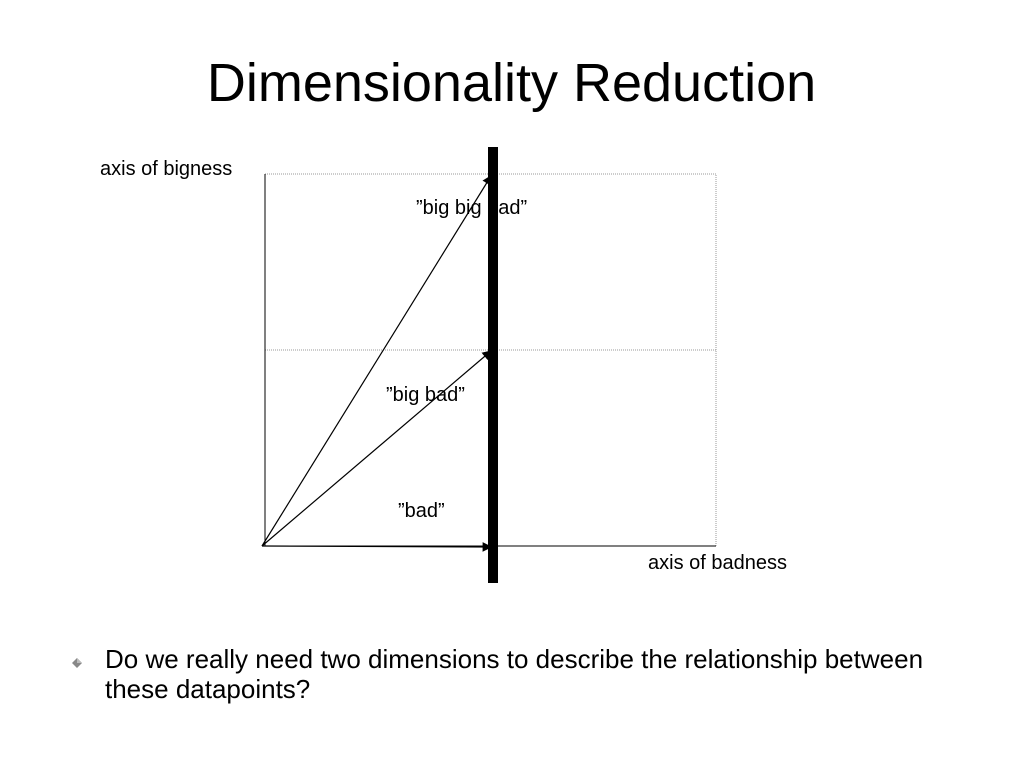 This screenshot has height=767, width=1023. Describe the element at coordinates (493, 365) in the screenshot. I see `projection-bar` at that location.